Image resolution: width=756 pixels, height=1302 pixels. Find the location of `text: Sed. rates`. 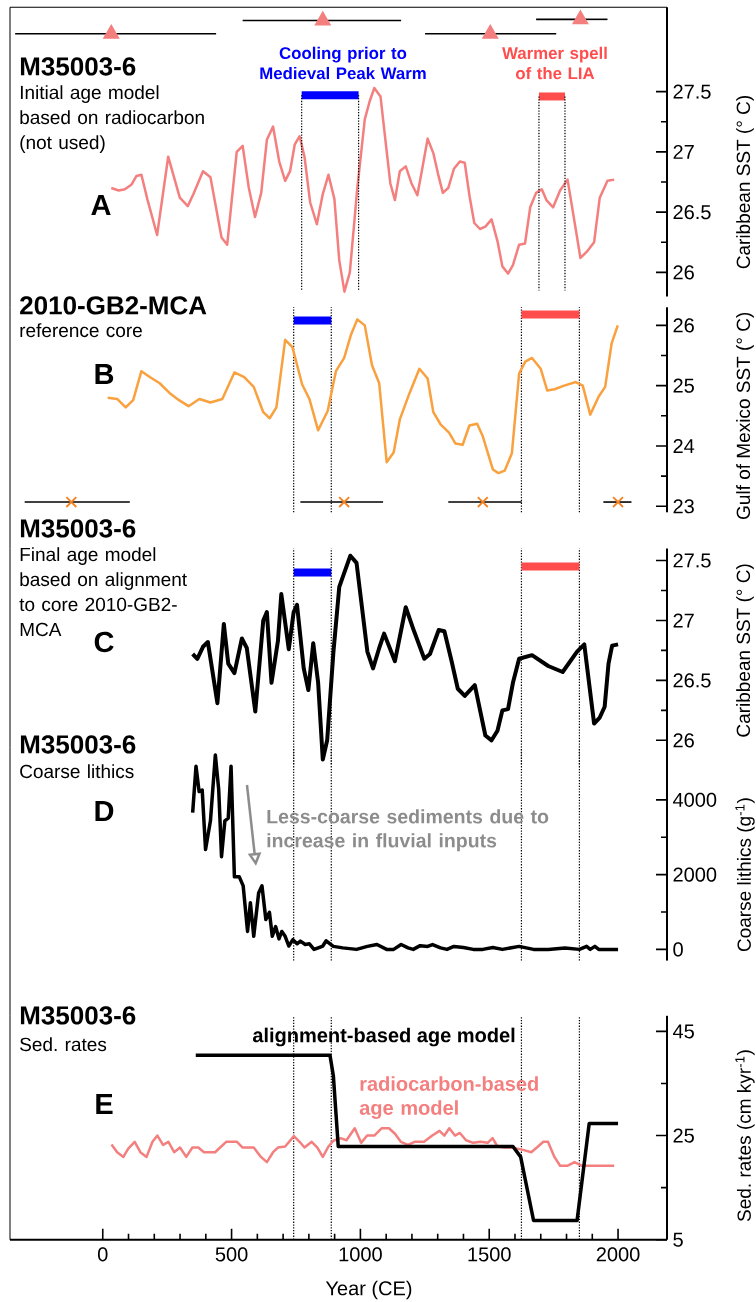

text: Sed. rates is located at coordinates (63, 1044).